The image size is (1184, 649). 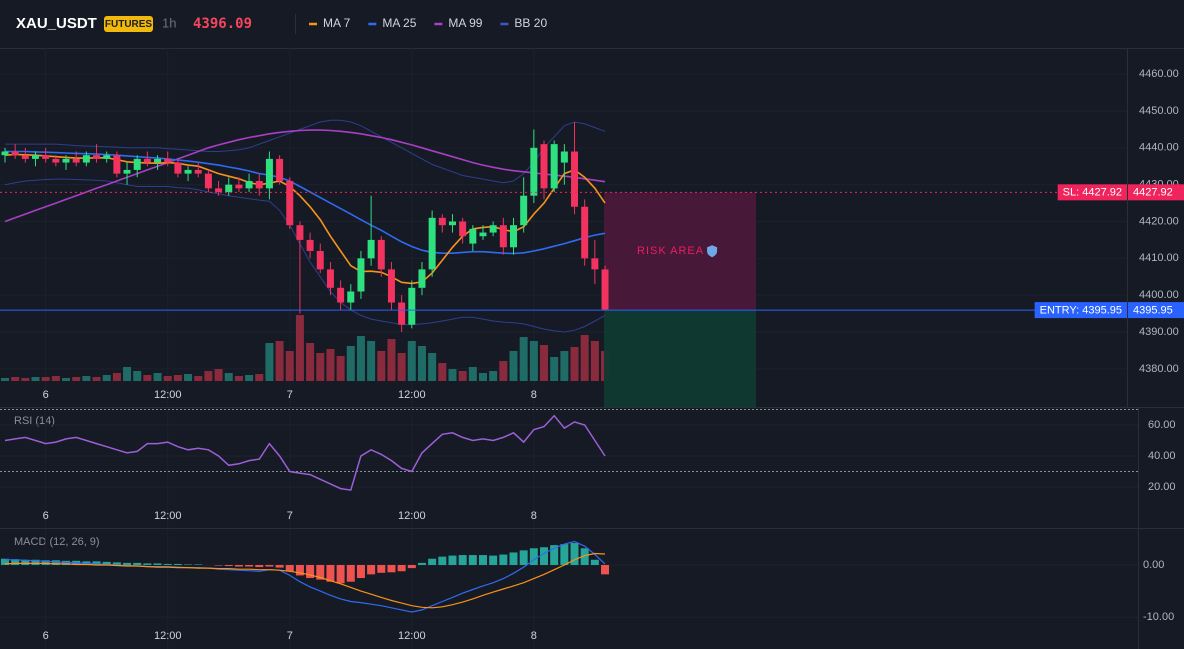 I want to click on rsi-line, so click(x=305, y=452).